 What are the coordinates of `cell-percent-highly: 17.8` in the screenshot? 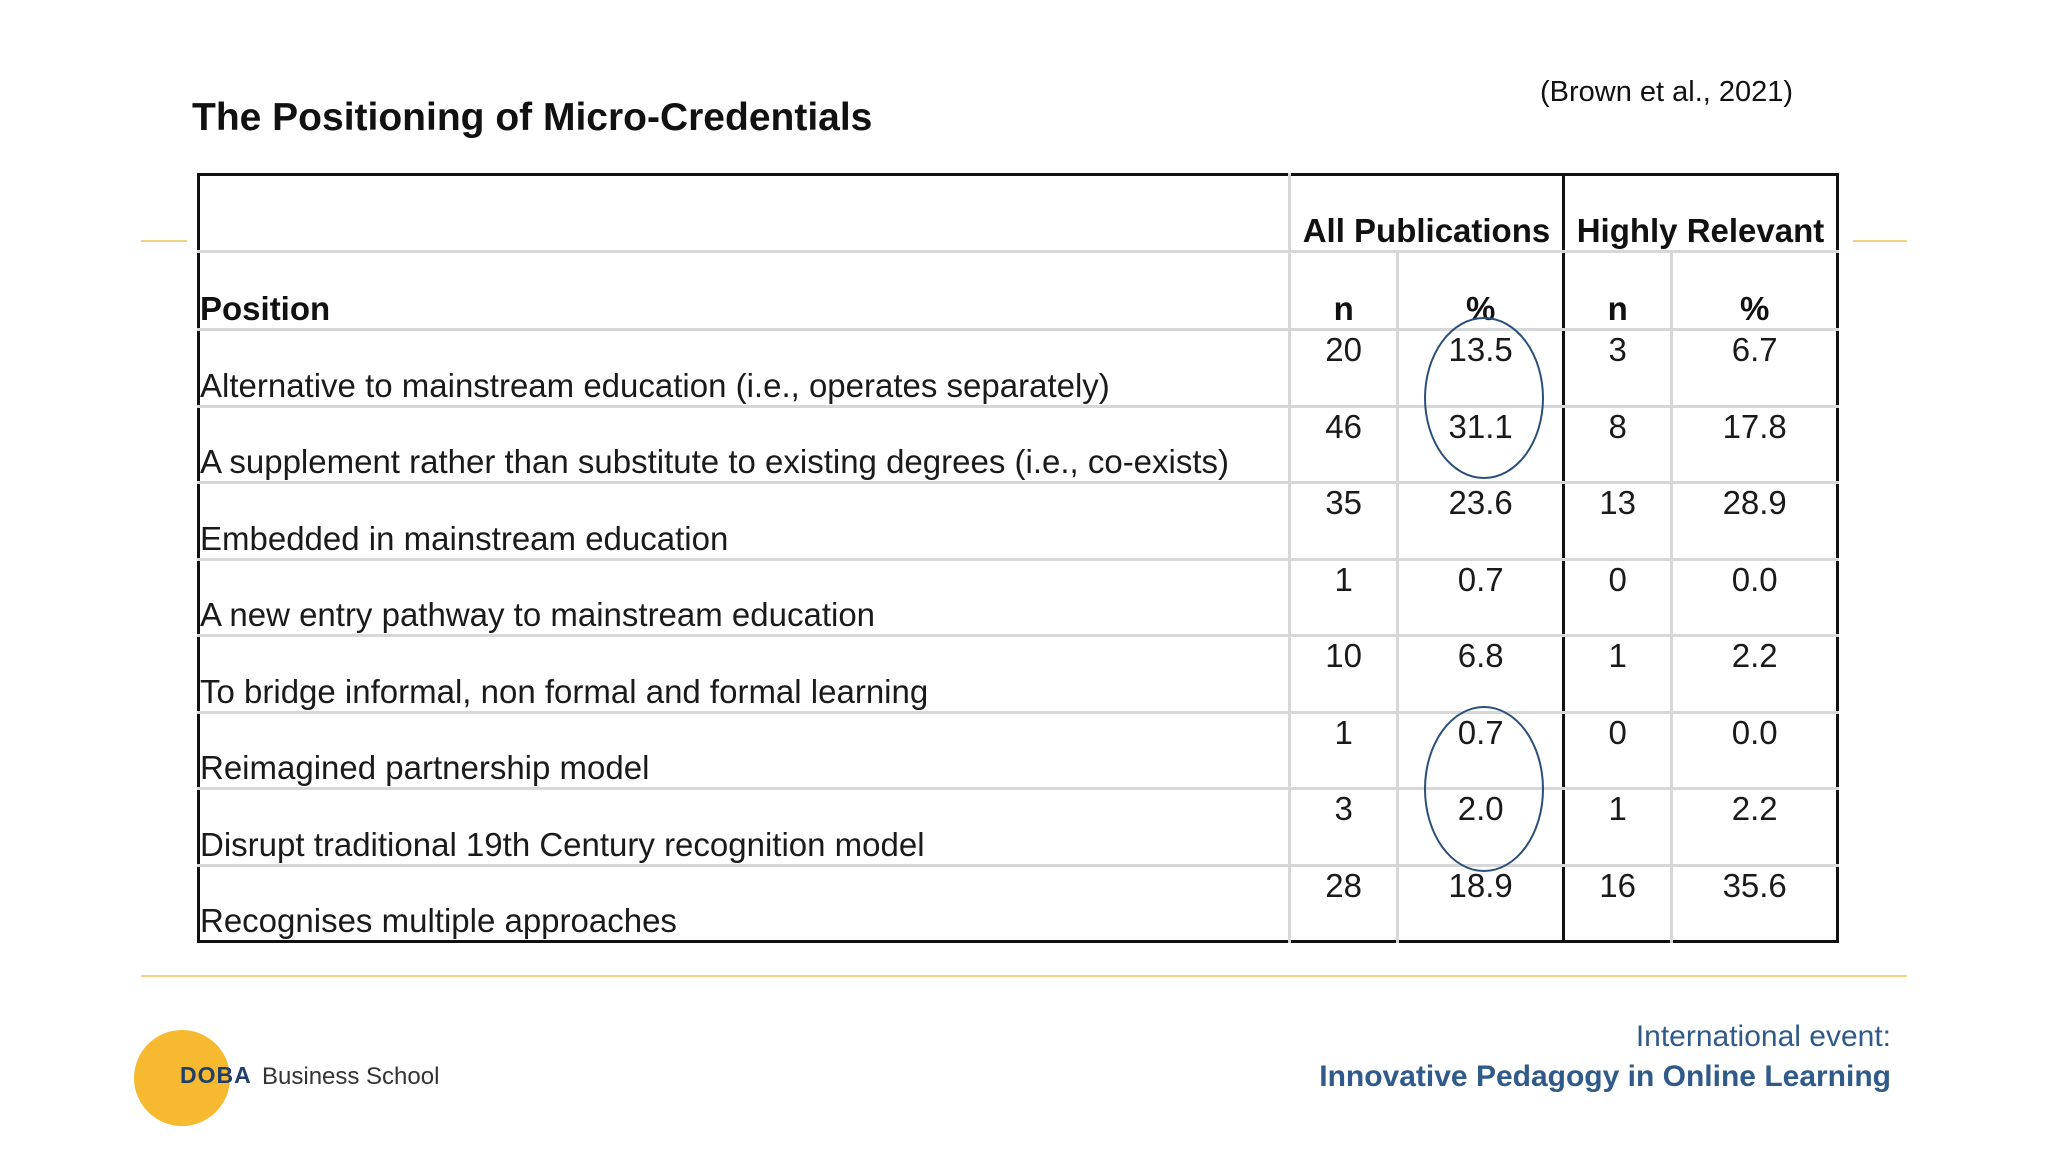 It's located at (1754, 445).